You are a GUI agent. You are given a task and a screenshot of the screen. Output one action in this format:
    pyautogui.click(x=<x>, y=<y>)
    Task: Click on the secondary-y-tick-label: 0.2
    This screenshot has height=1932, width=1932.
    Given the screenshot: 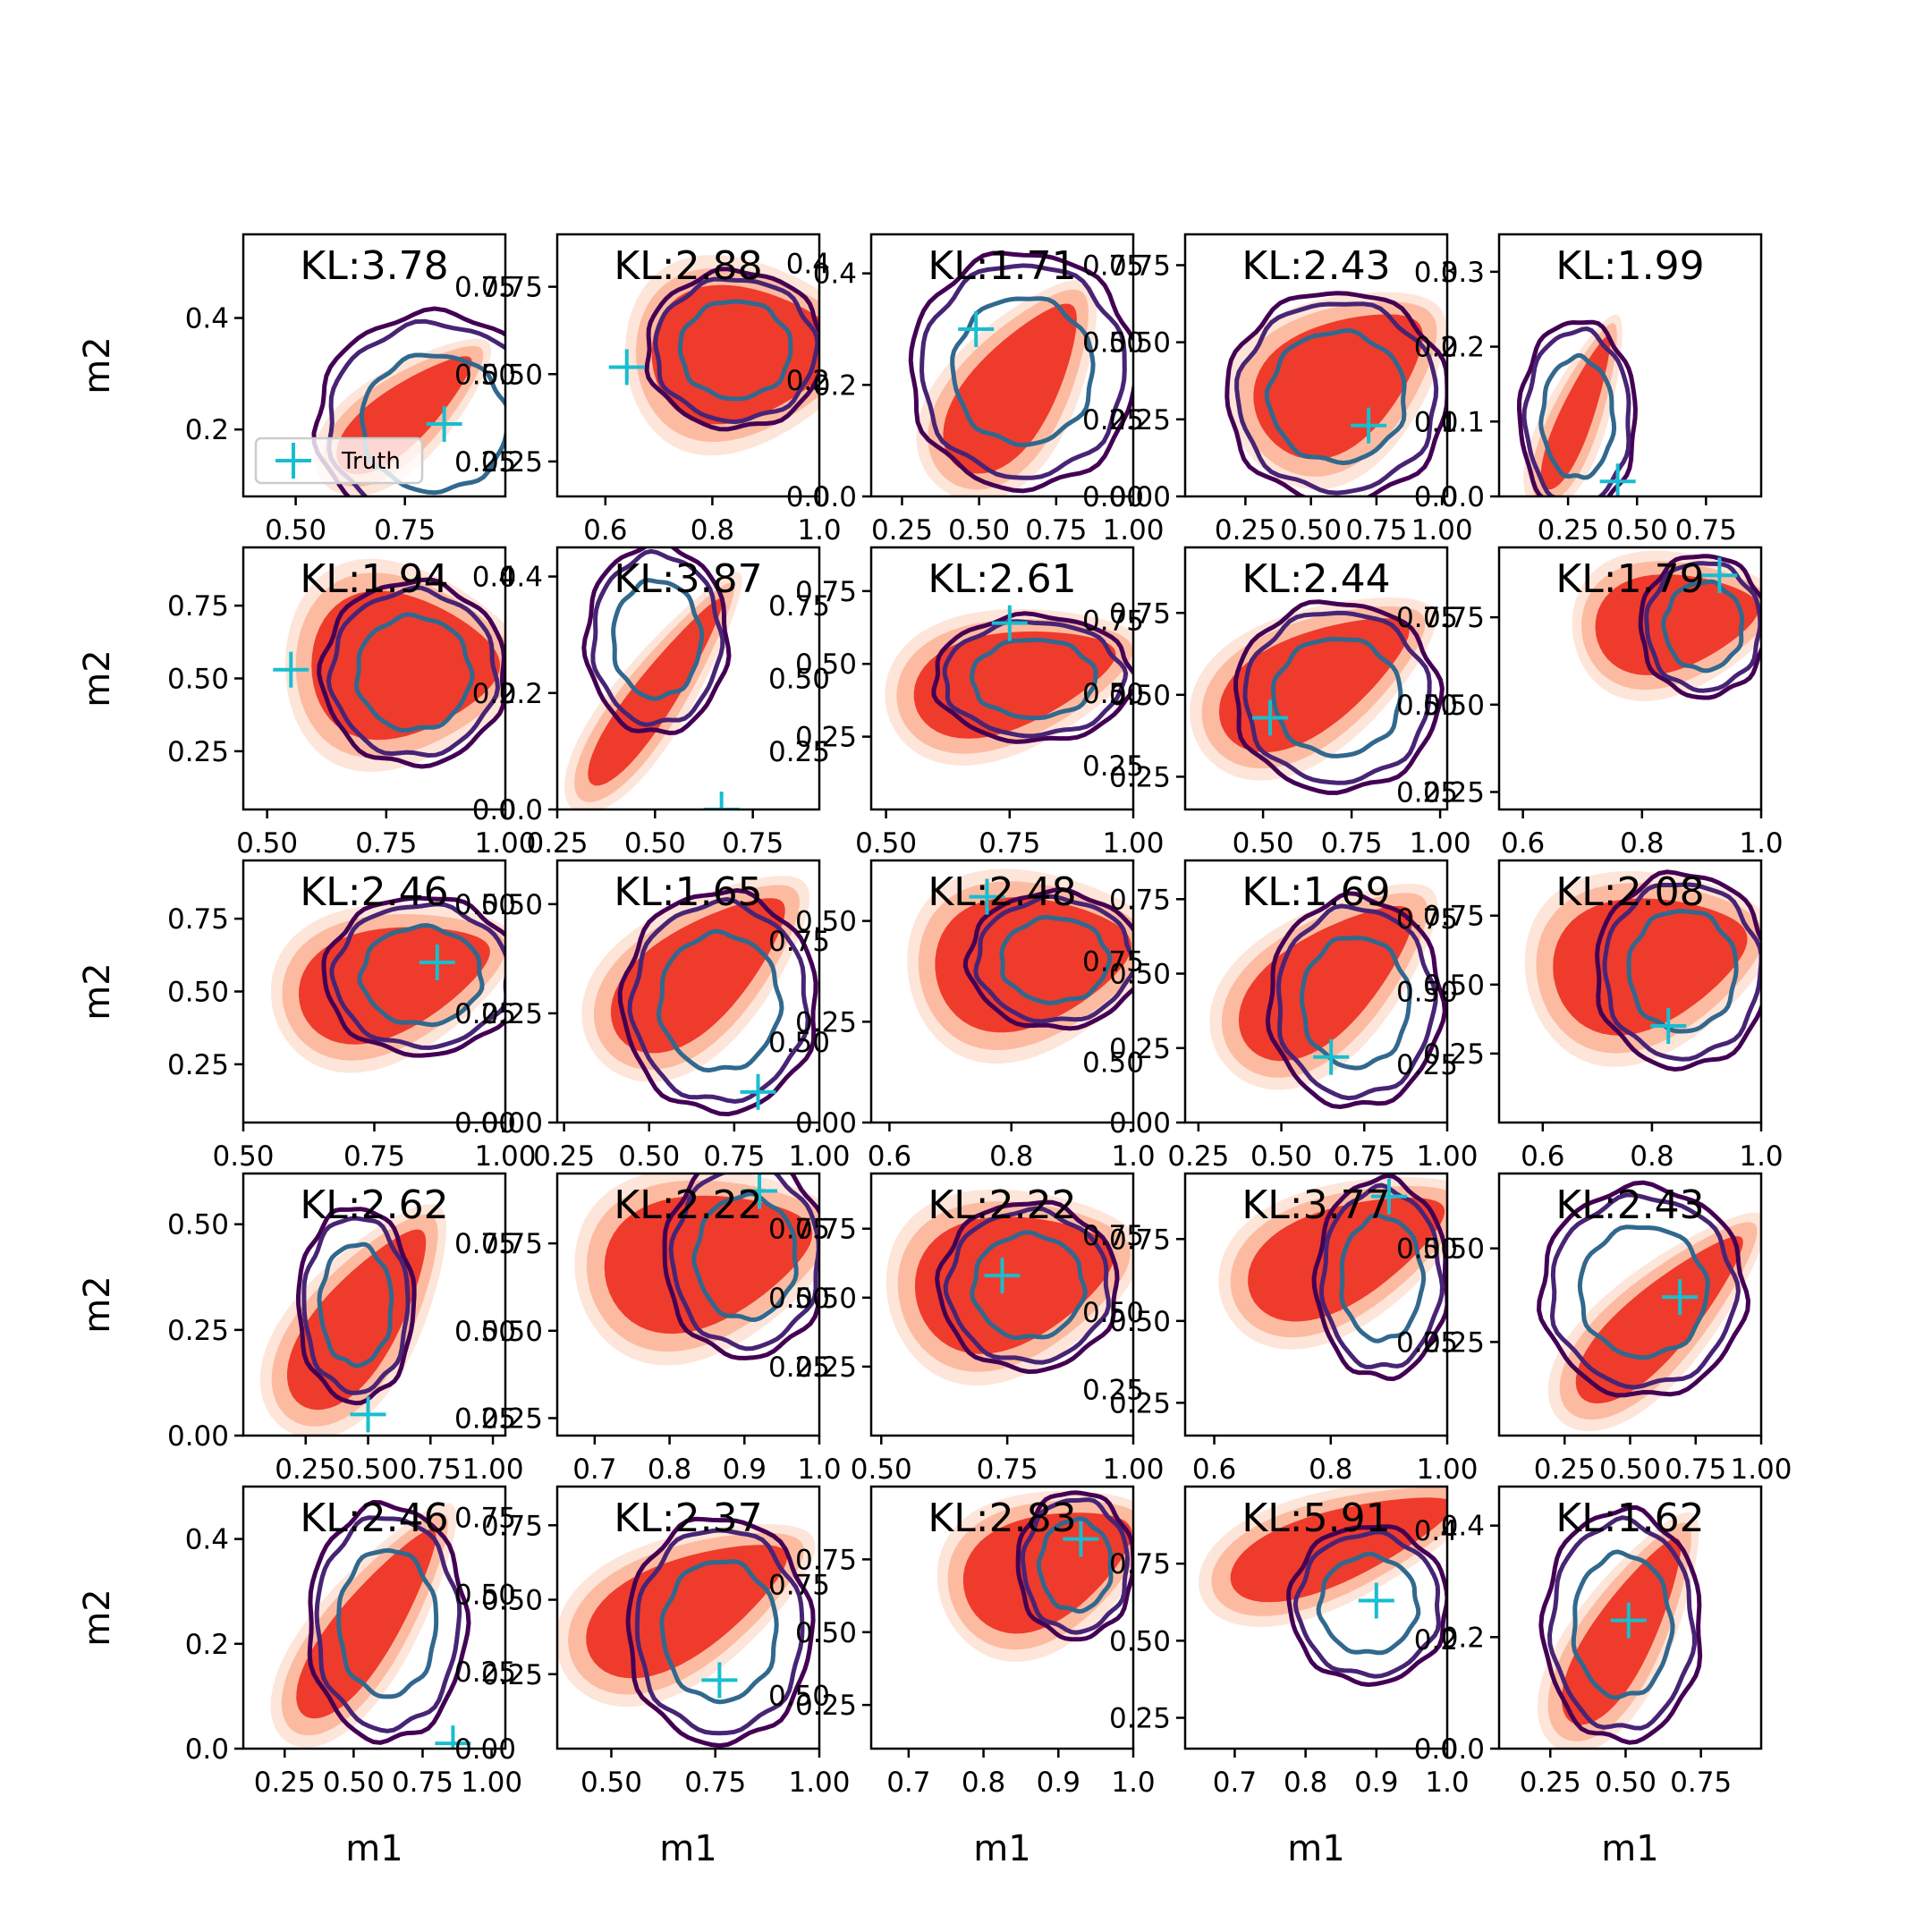 What is the action you would take?
    pyautogui.click(x=1436, y=1640)
    